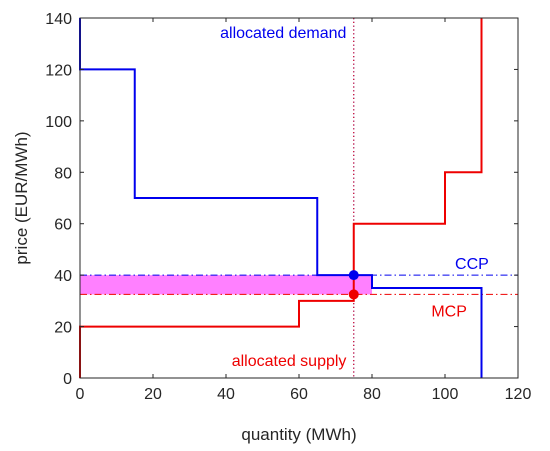 The image size is (550, 451). I want to click on y-tick-label: 20, so click(63, 328).